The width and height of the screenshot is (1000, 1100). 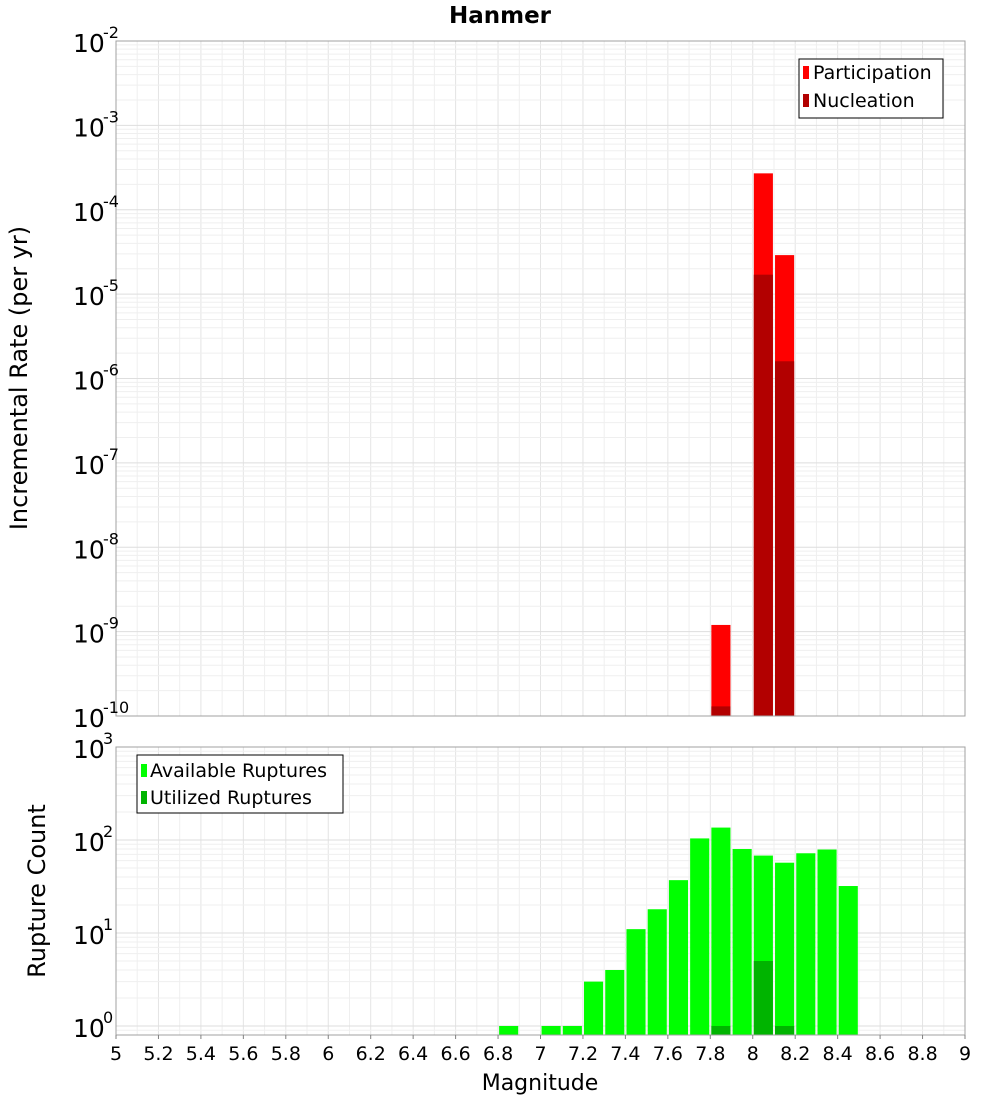 I want to click on chart-title: Hanmer, so click(x=500, y=16).